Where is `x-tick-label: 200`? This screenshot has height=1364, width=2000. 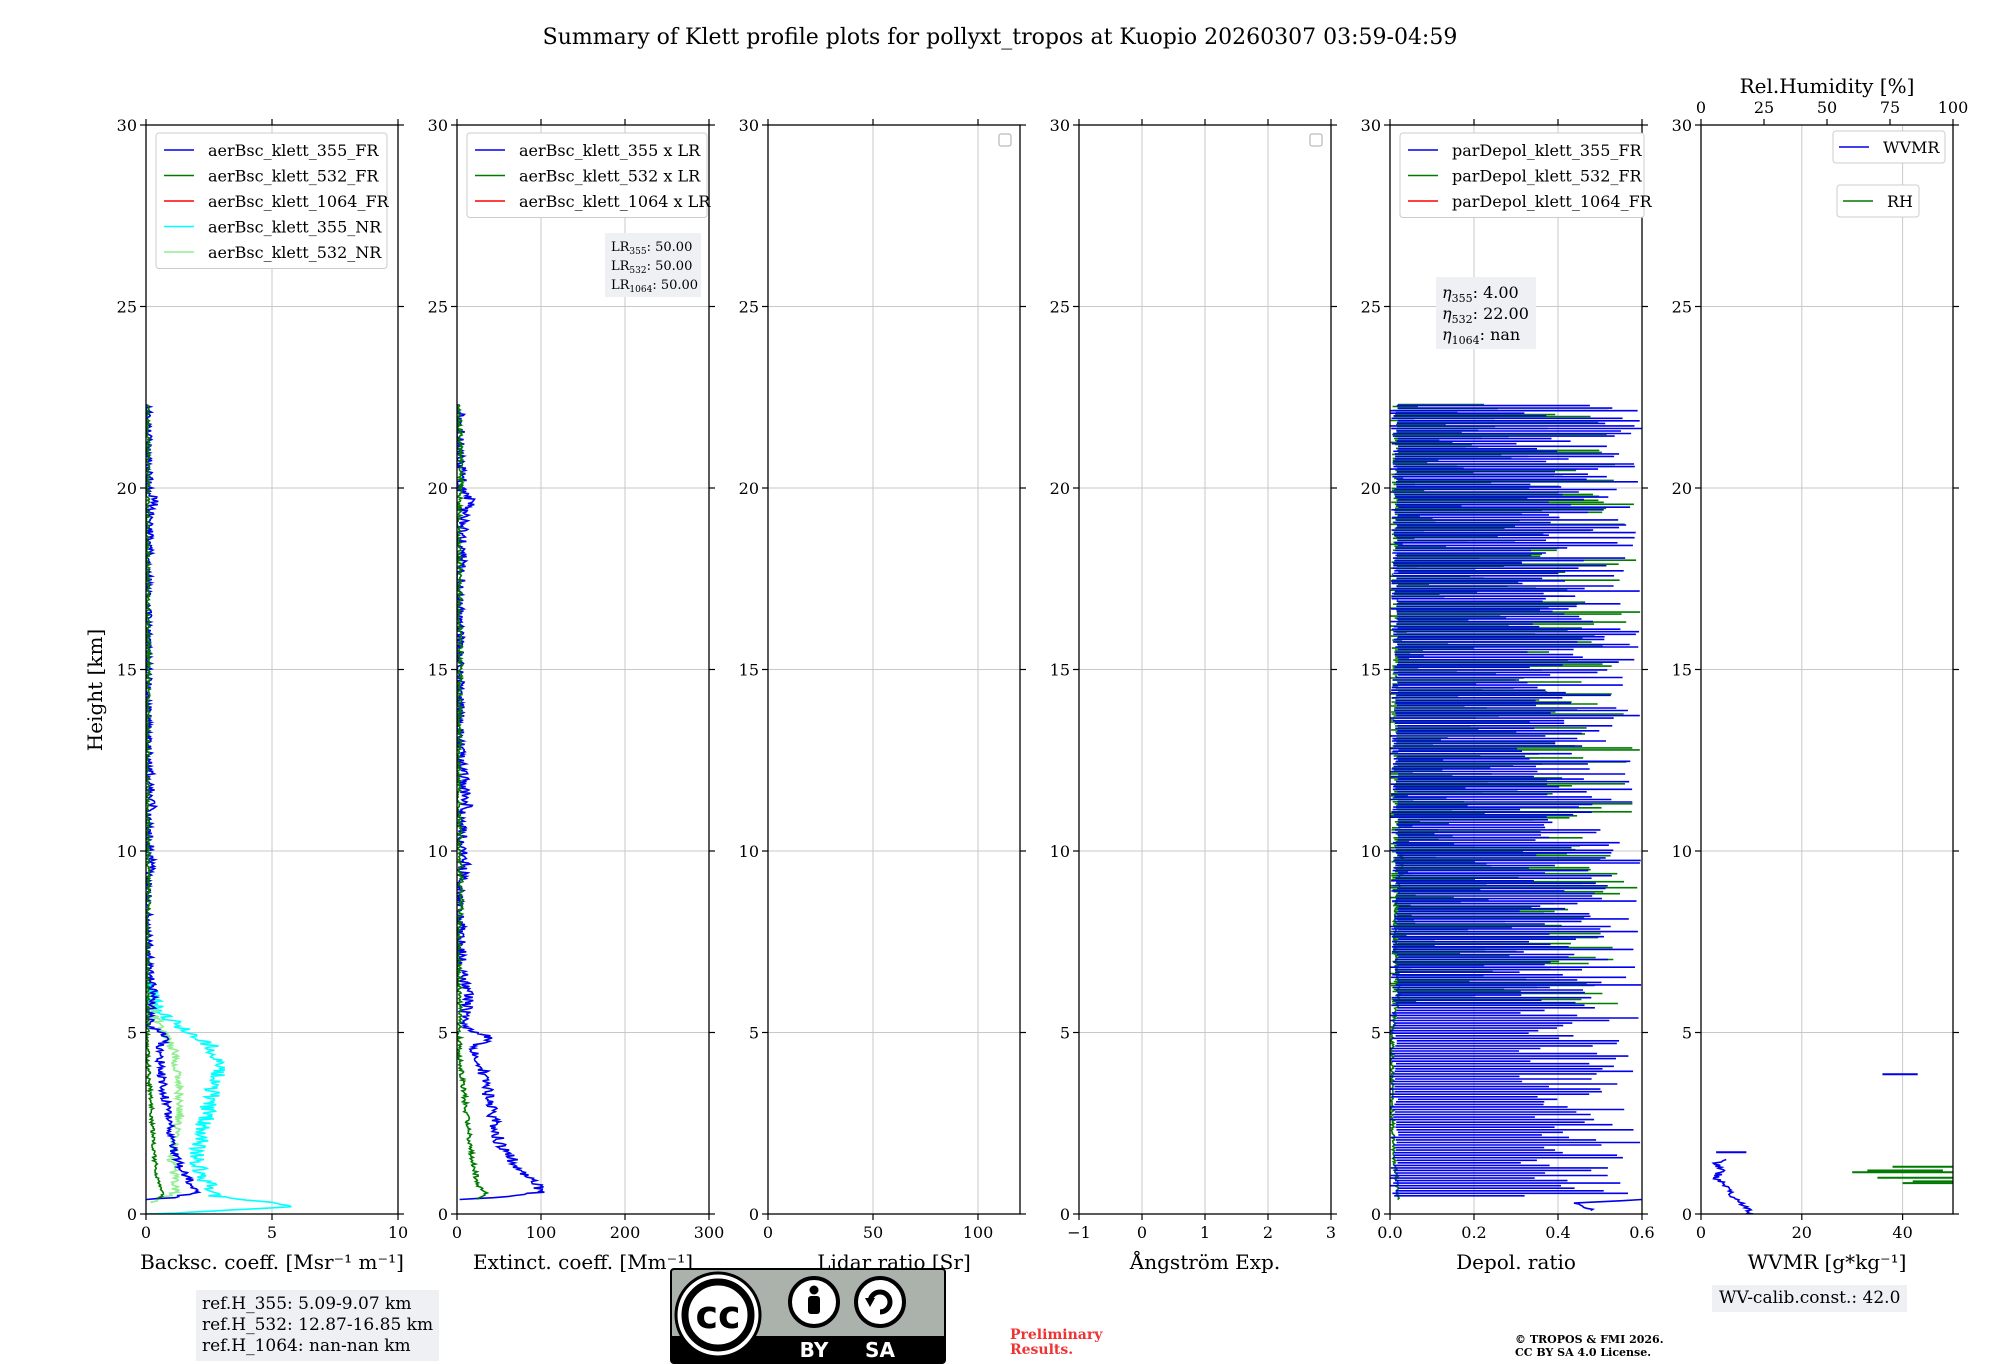 x-tick-label: 200 is located at coordinates (625, 1232).